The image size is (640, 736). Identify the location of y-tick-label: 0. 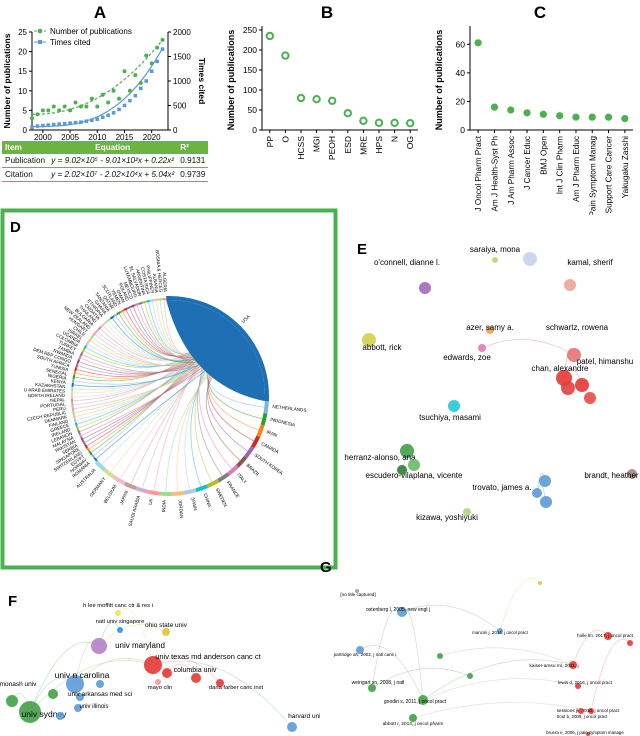
(254, 130).